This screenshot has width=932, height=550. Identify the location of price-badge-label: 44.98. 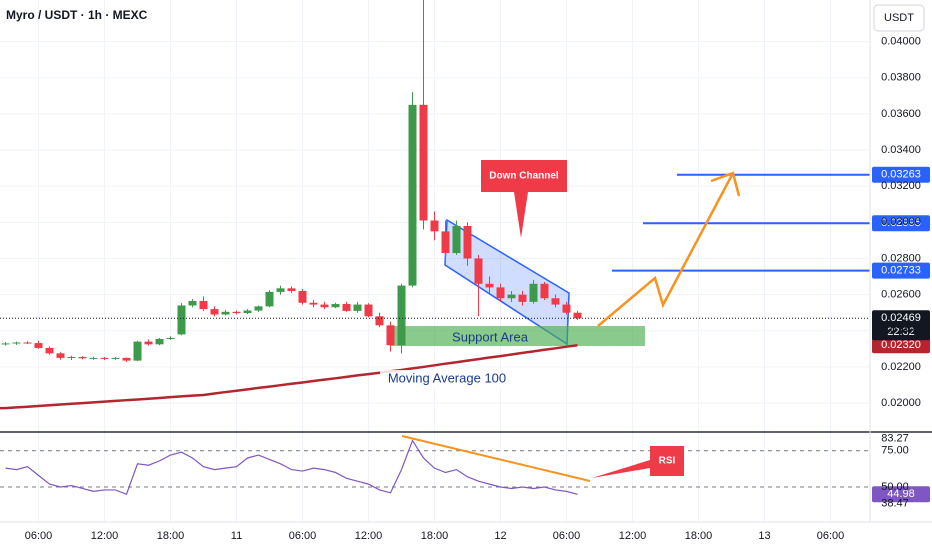
(901, 494).